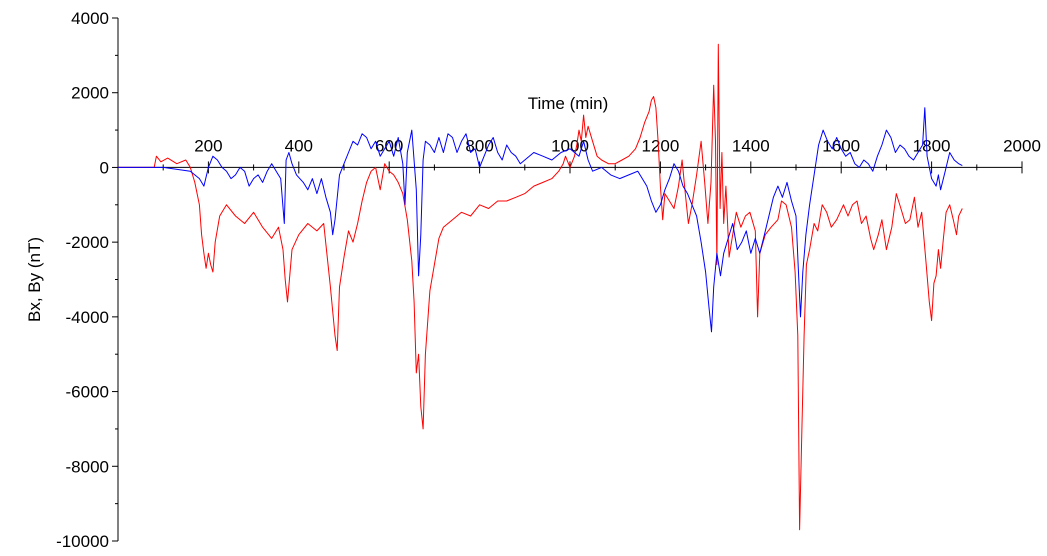  Describe the element at coordinates (90, 93) in the screenshot. I see `y-tick-label: 2000` at that location.